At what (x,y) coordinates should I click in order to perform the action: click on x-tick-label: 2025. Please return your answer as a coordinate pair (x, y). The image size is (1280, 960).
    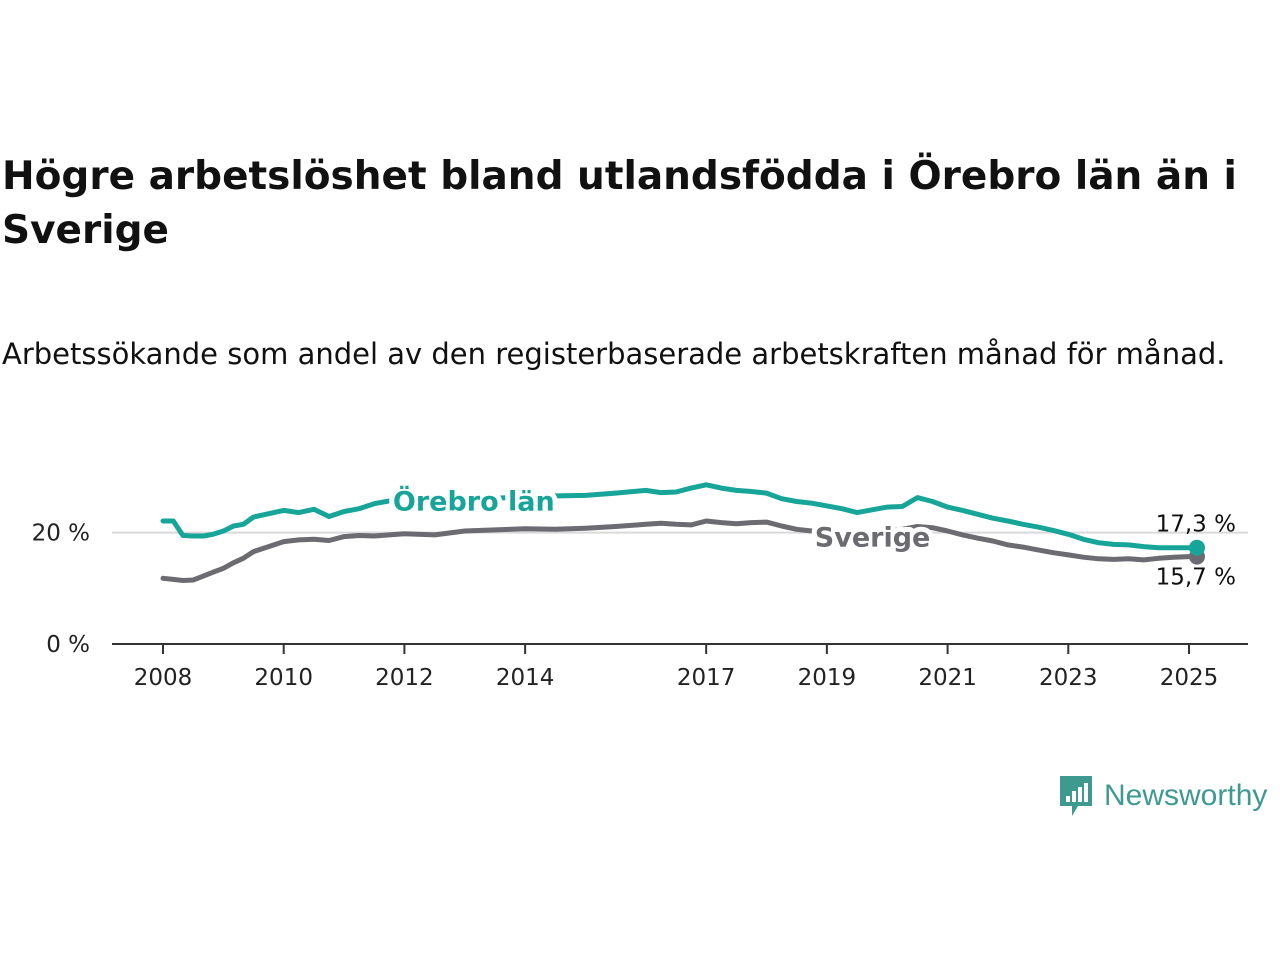
    Looking at the image, I should click on (1189, 678).